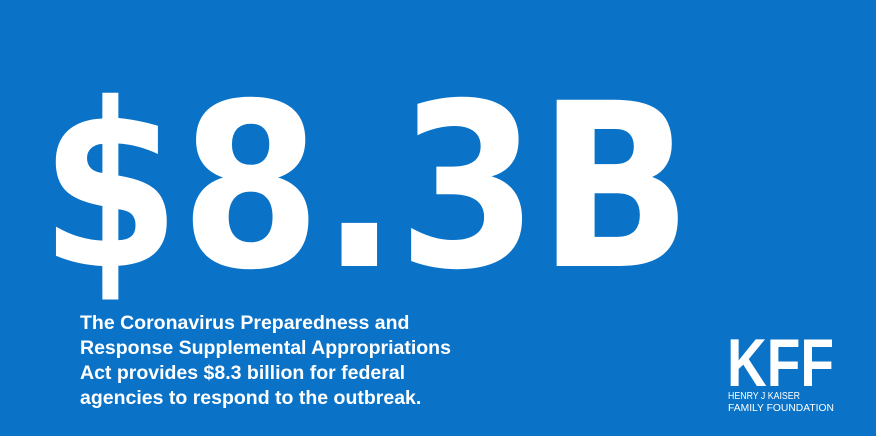 The height and width of the screenshot is (436, 876). What do you see at coordinates (244, 323) in the screenshot?
I see `body-line: The Coronavirus Preparedness and` at bounding box center [244, 323].